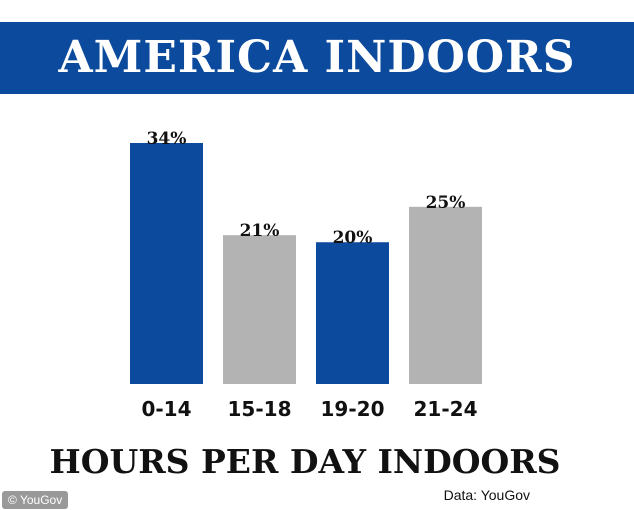 The image size is (634, 510). Describe the element at coordinates (35, 500) in the screenshot. I see `watermark: © YouGov` at that location.